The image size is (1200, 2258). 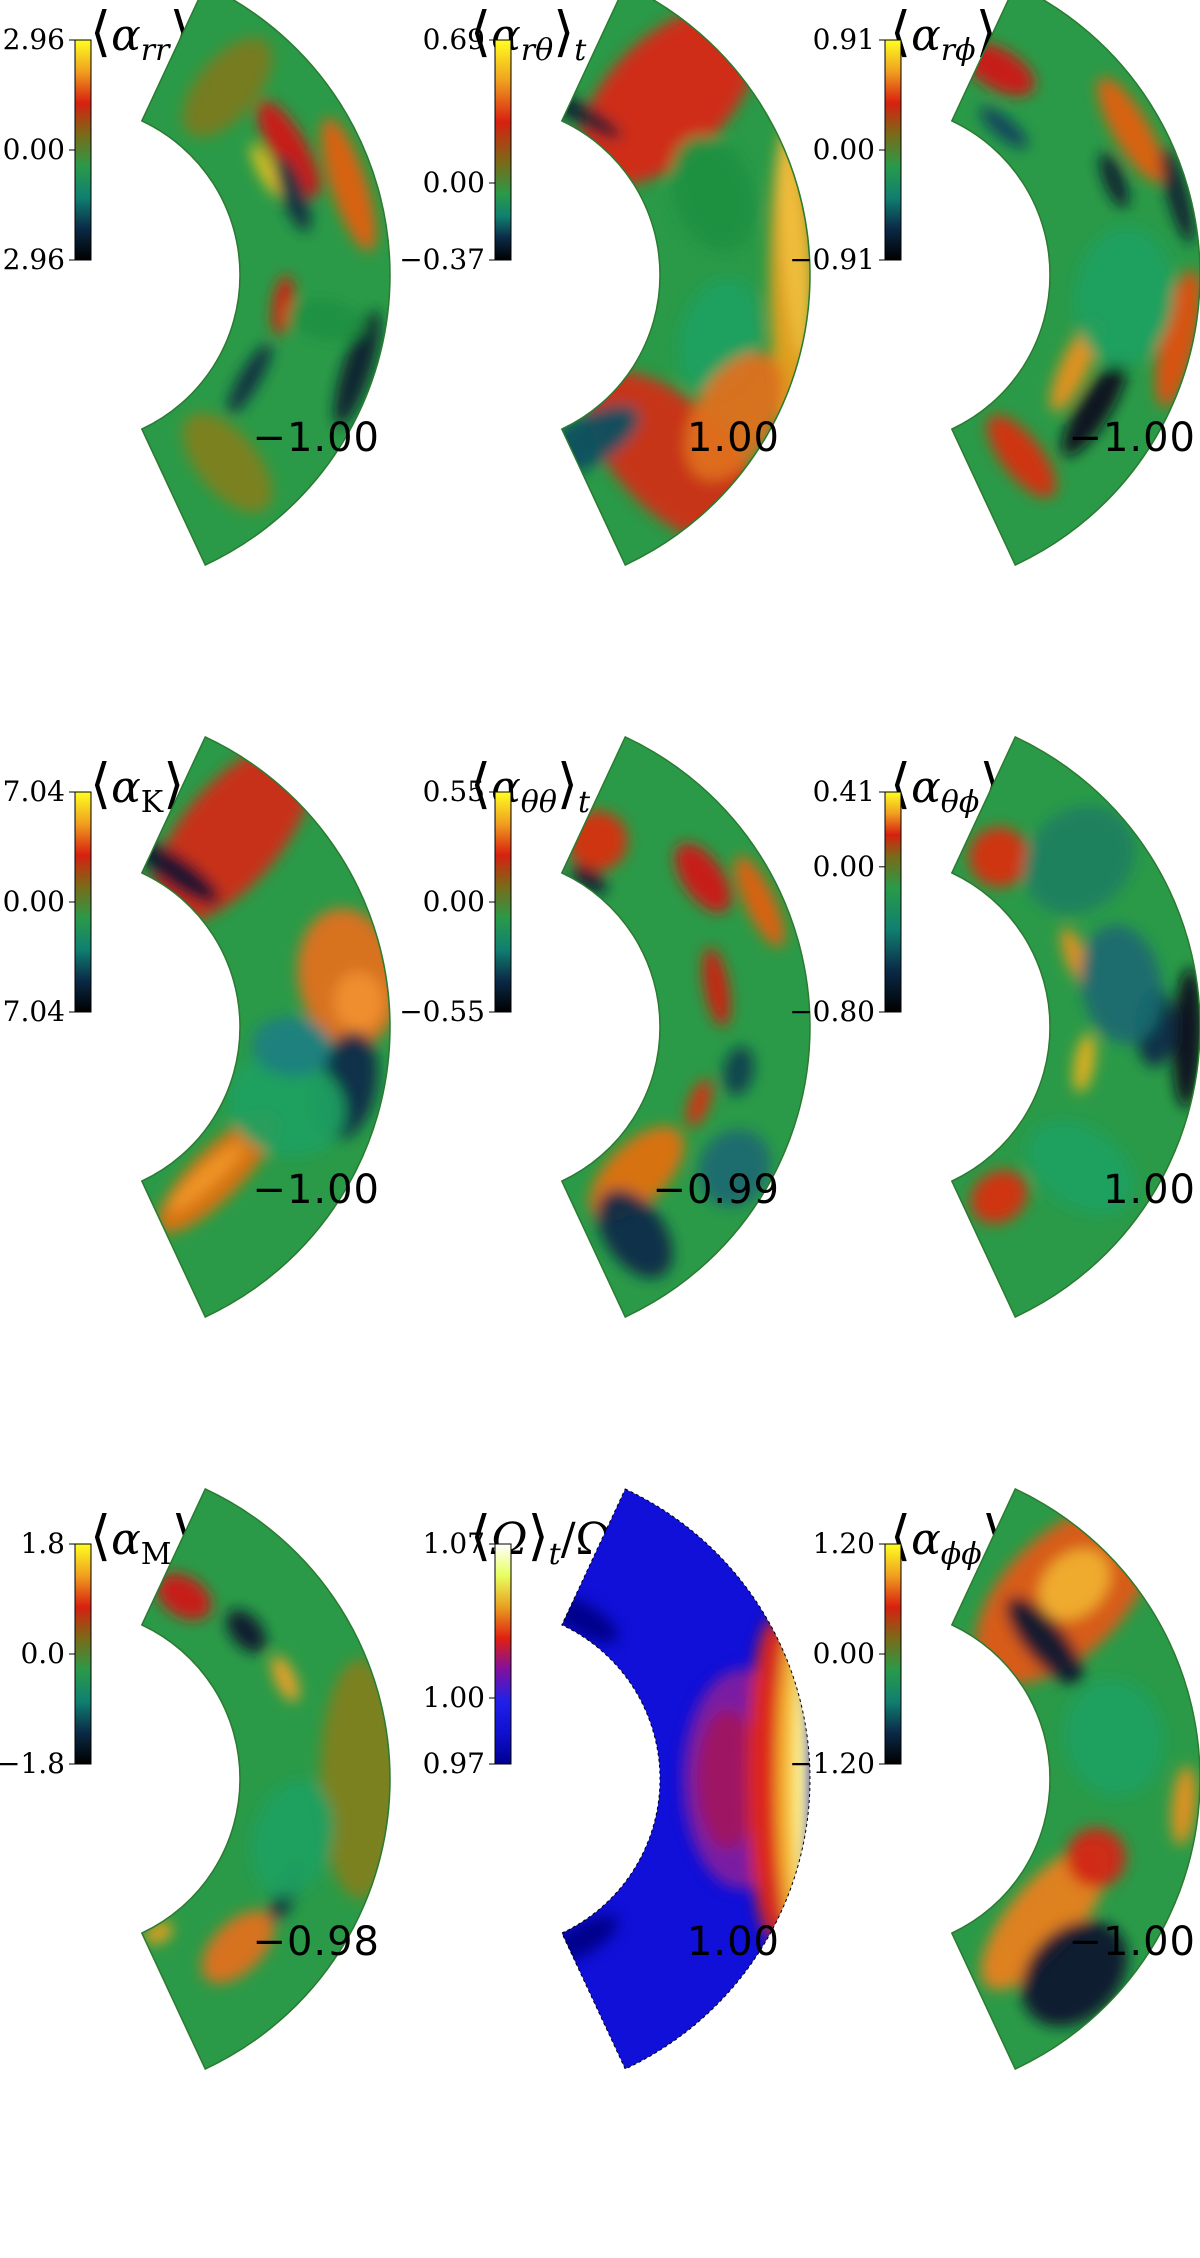 I want to click on panel-6: ⟨αM⟩t1.80.0−1.8−0.98, so click(x=200, y=1871).